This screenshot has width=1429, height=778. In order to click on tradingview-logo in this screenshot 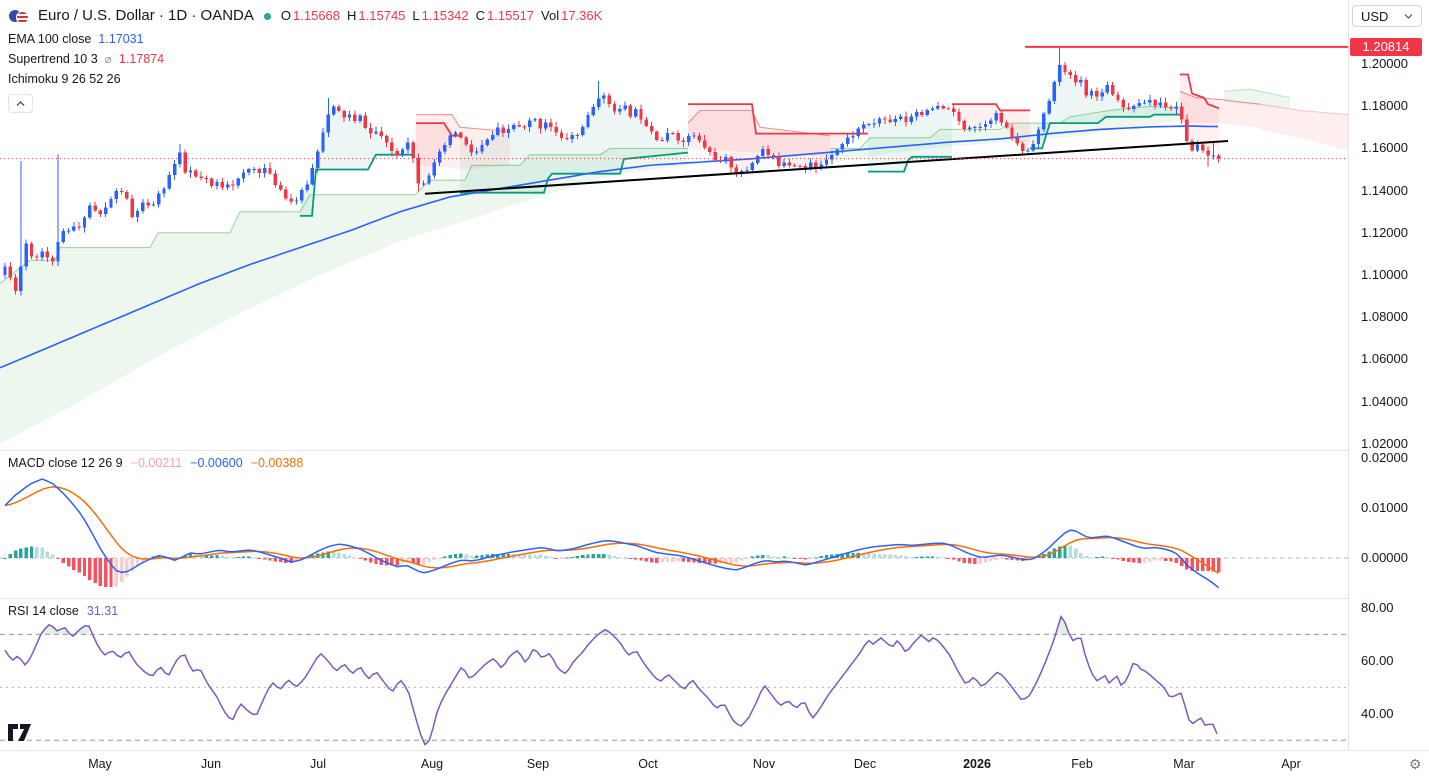, I will do `click(21, 734)`.